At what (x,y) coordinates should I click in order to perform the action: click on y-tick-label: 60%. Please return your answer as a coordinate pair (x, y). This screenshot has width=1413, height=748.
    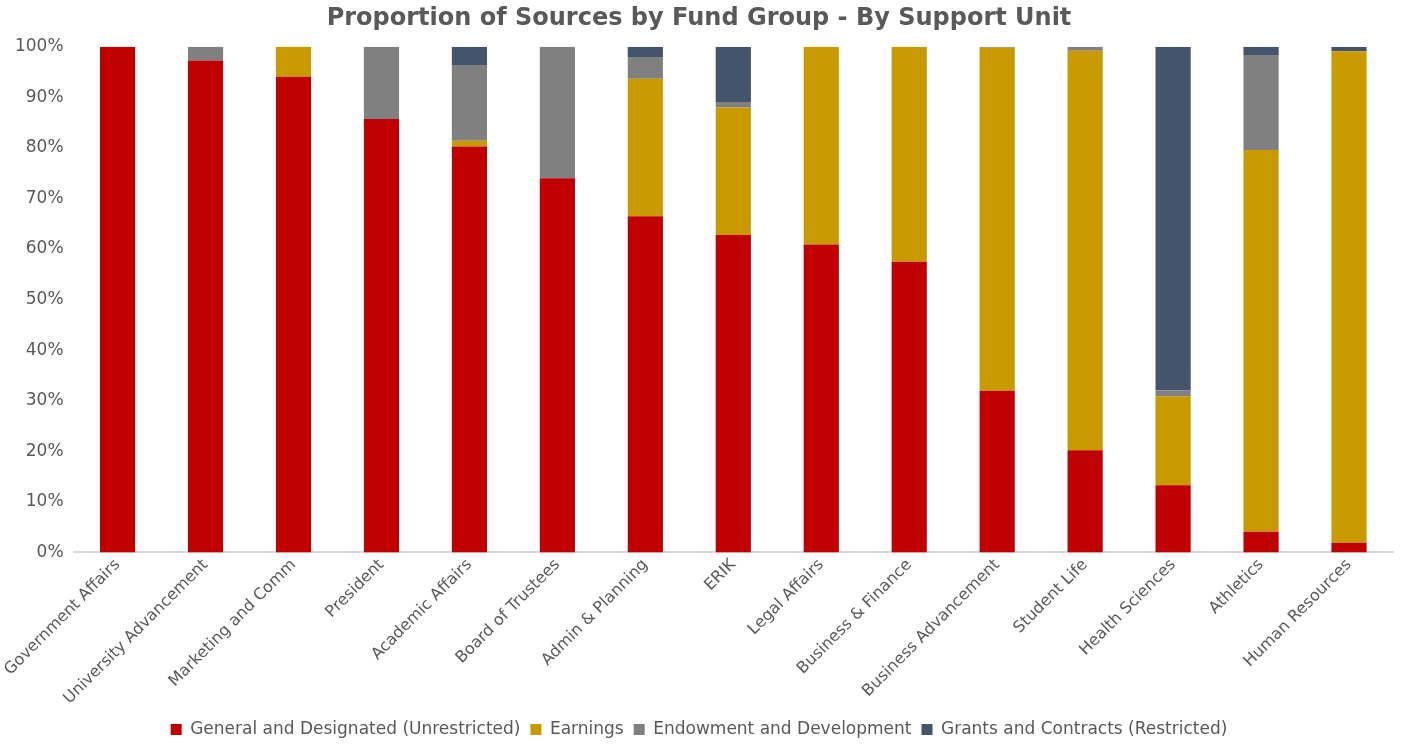
    Looking at the image, I should click on (44, 247).